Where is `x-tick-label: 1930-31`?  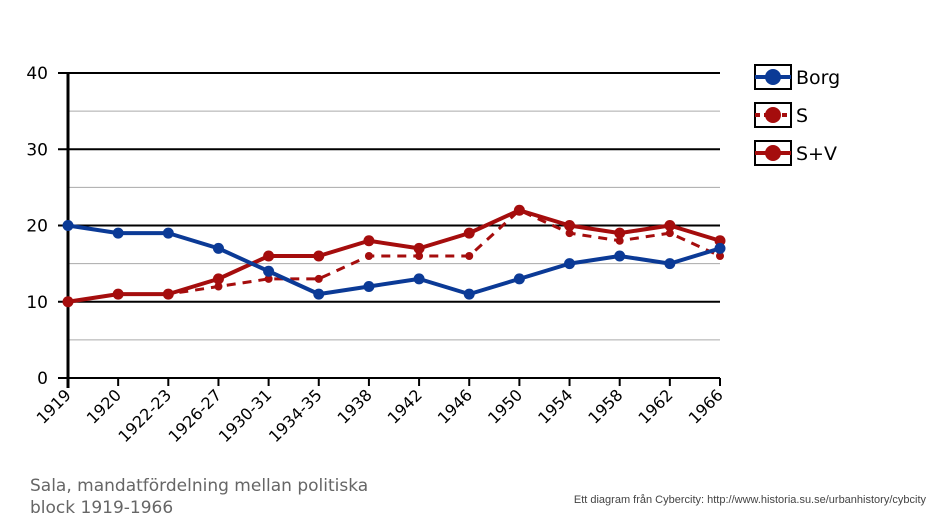 x-tick-label: 1930-31 is located at coordinates (245, 415).